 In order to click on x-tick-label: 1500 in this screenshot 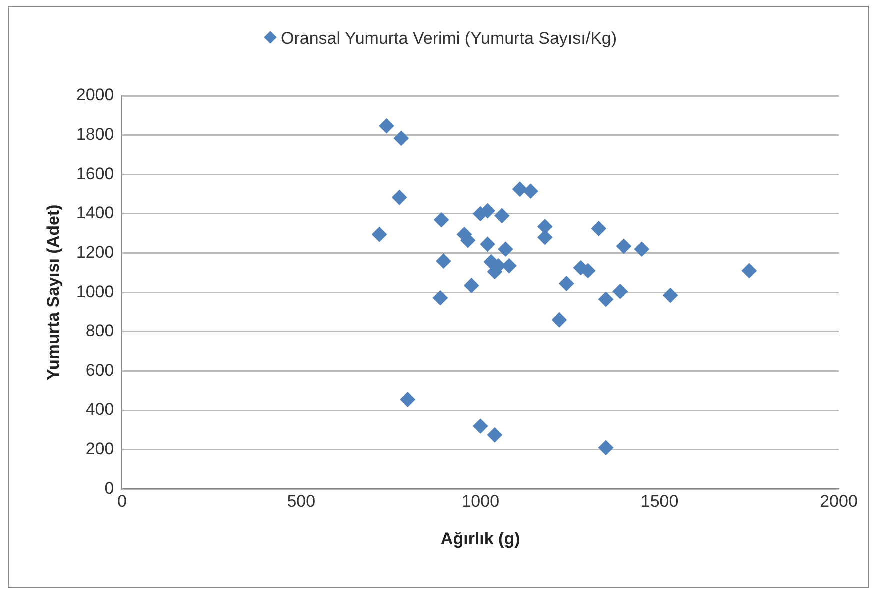, I will do `click(659, 502)`.